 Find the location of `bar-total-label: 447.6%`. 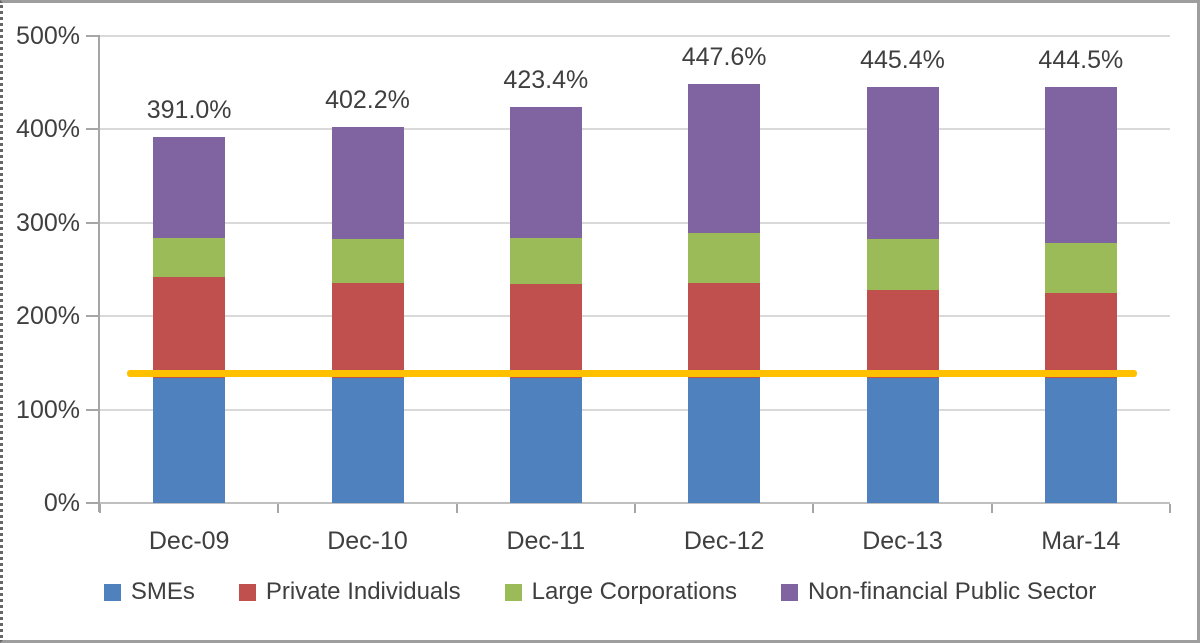

bar-total-label: 447.6% is located at coordinates (724, 57).